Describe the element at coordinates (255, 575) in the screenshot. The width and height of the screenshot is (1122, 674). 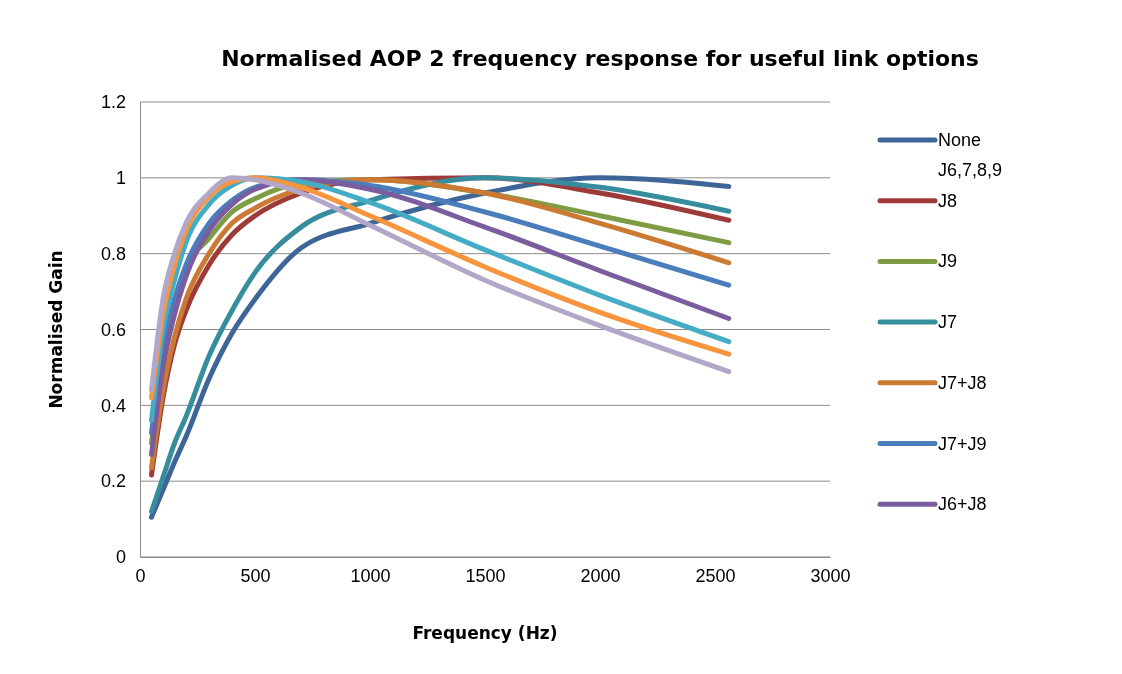
I see `x-tick-label: 500` at that location.